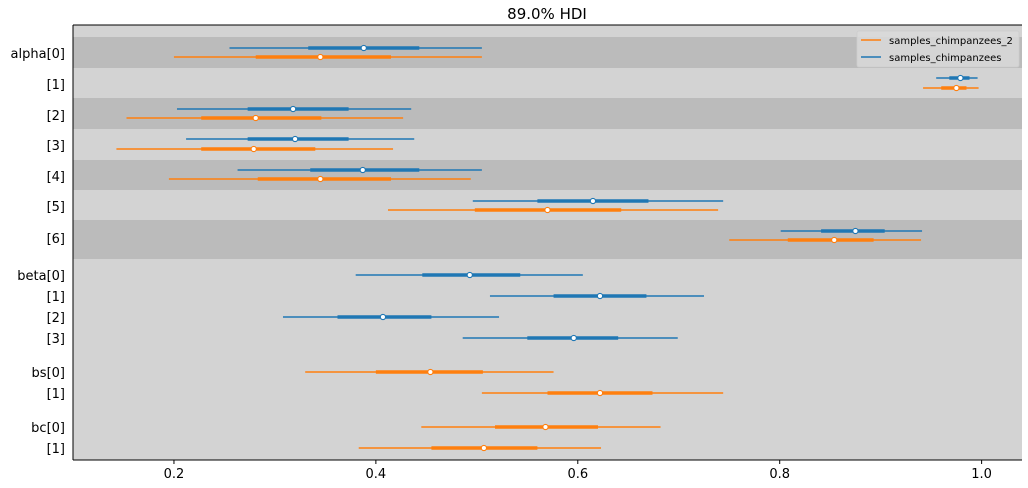 This screenshot has height=488, width=1028. I want to click on x-tick-label: 0.2, so click(174, 474).